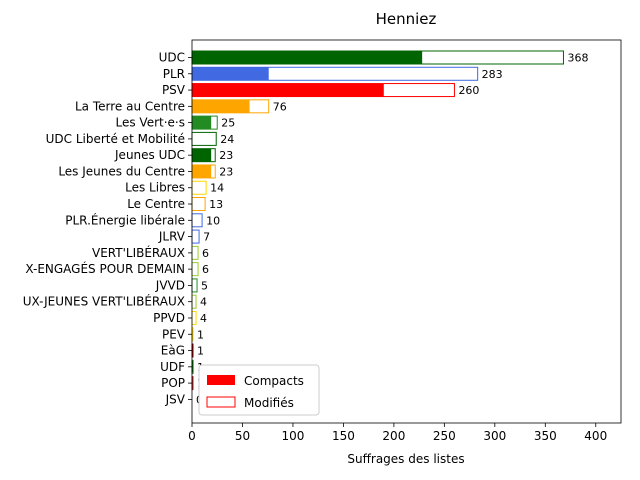 This screenshot has height=480, width=640. Describe the element at coordinates (151, 123) in the screenshot. I see `y-tick-label: Les Vert·e·s` at that location.